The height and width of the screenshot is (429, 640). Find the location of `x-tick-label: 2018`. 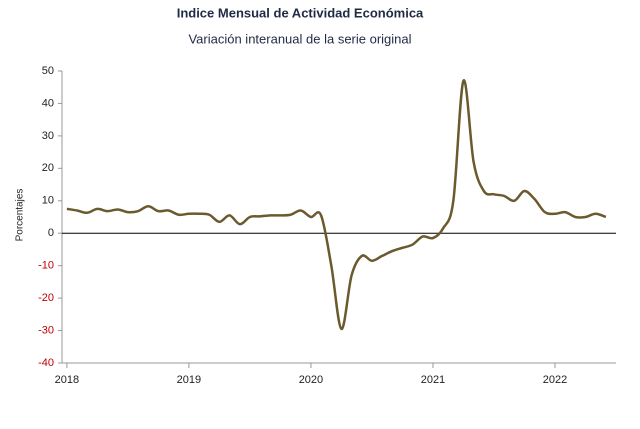

x-tick-label: 2018 is located at coordinates (67, 380).